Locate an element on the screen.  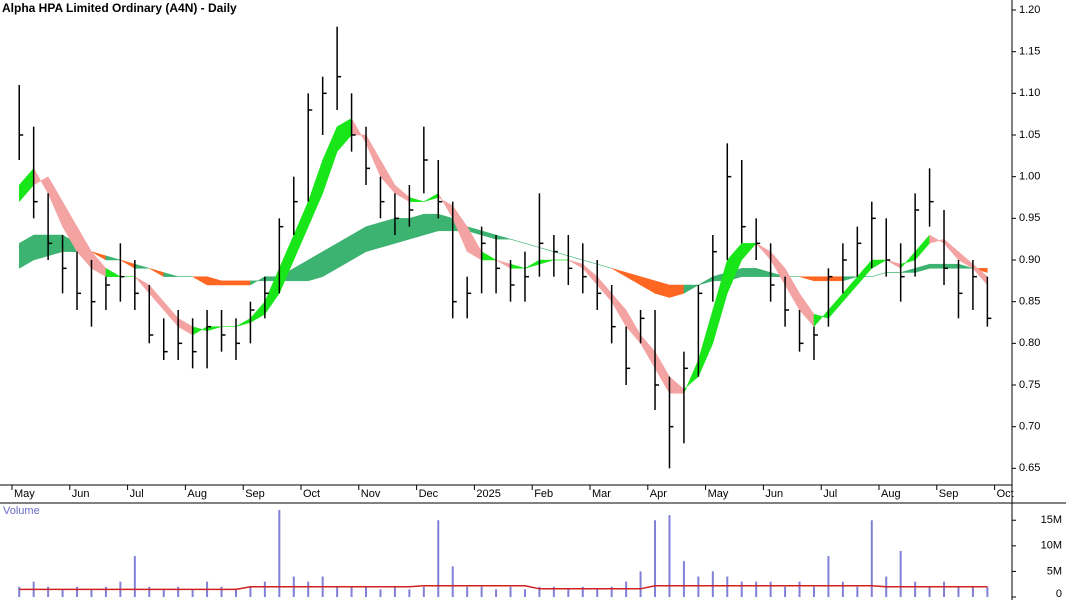
x-tick-label: 2025 is located at coordinates (488, 494).